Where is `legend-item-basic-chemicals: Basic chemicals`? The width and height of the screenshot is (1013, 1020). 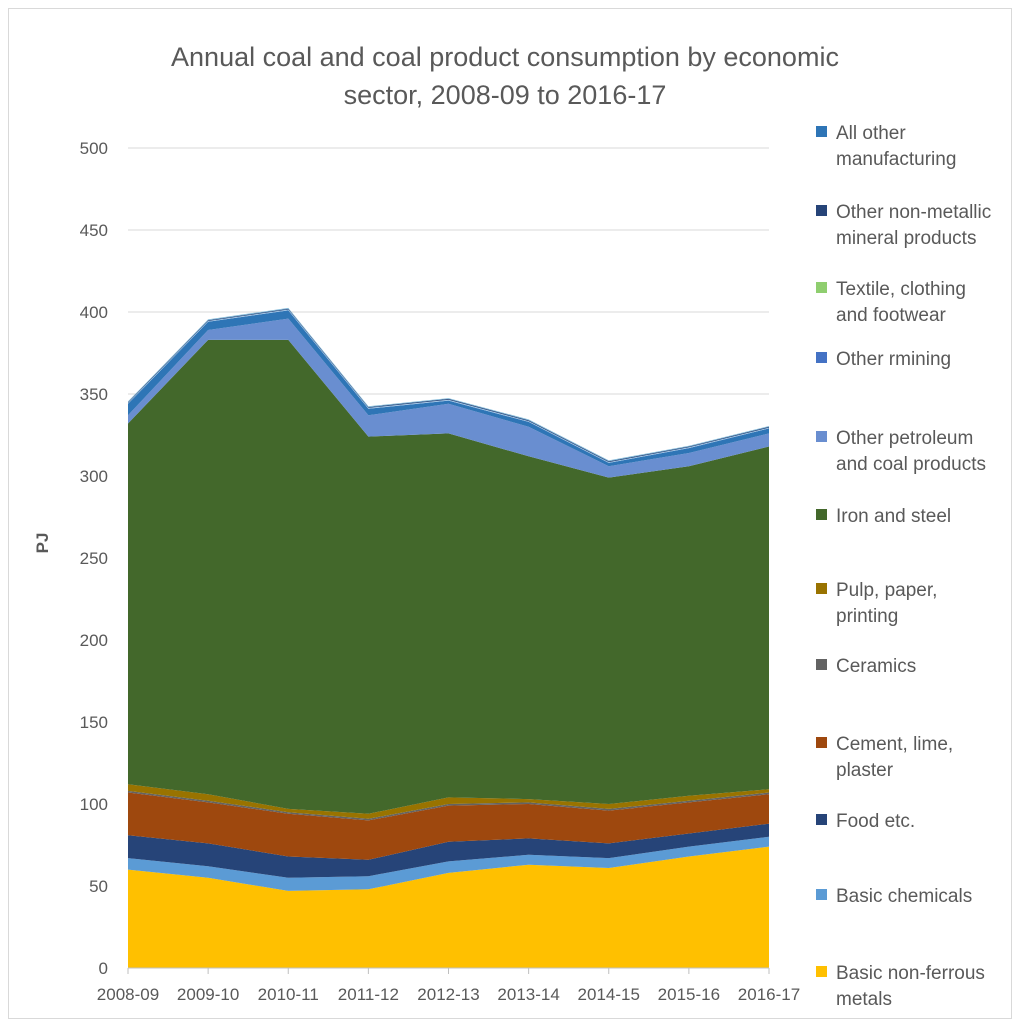
legend-item-basic-chemicals: Basic chemicals is located at coordinates (894, 896).